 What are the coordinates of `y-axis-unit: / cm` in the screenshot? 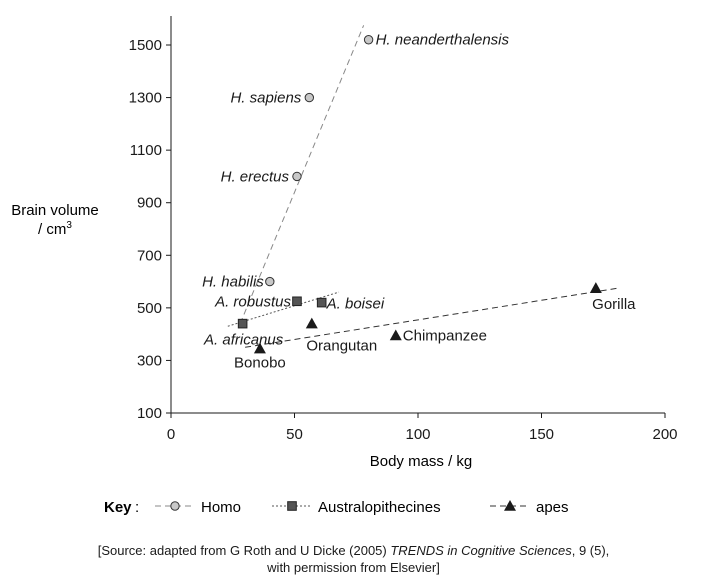 It's located at (52, 229).